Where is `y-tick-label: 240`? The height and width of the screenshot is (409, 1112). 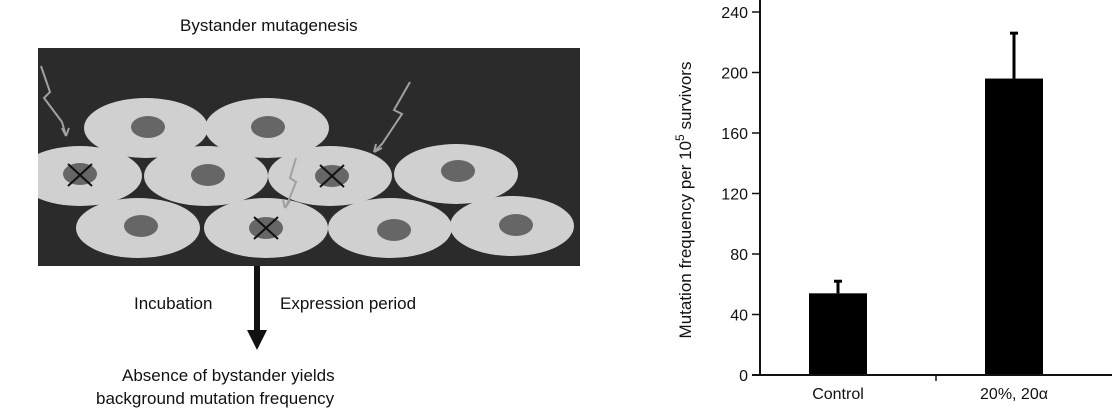
y-tick-label: 240 is located at coordinates (734, 13).